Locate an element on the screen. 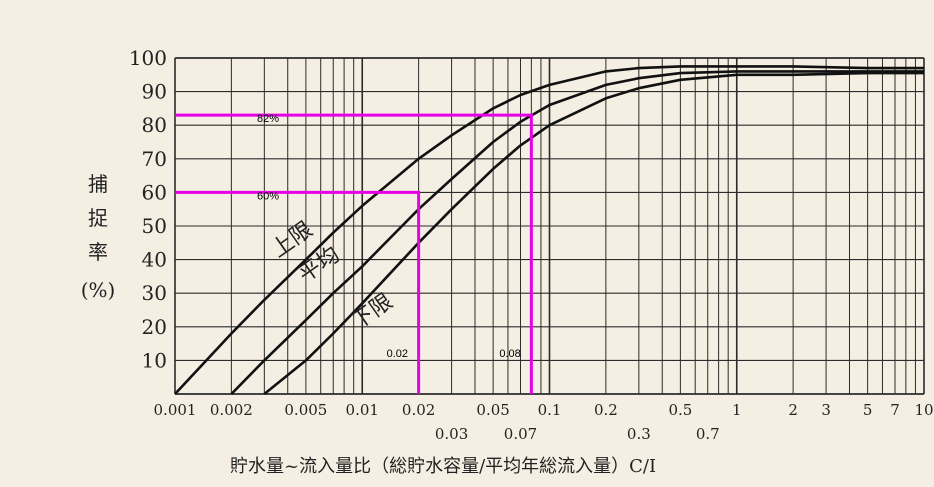  x-tick-label: 0.2 is located at coordinates (606, 410).